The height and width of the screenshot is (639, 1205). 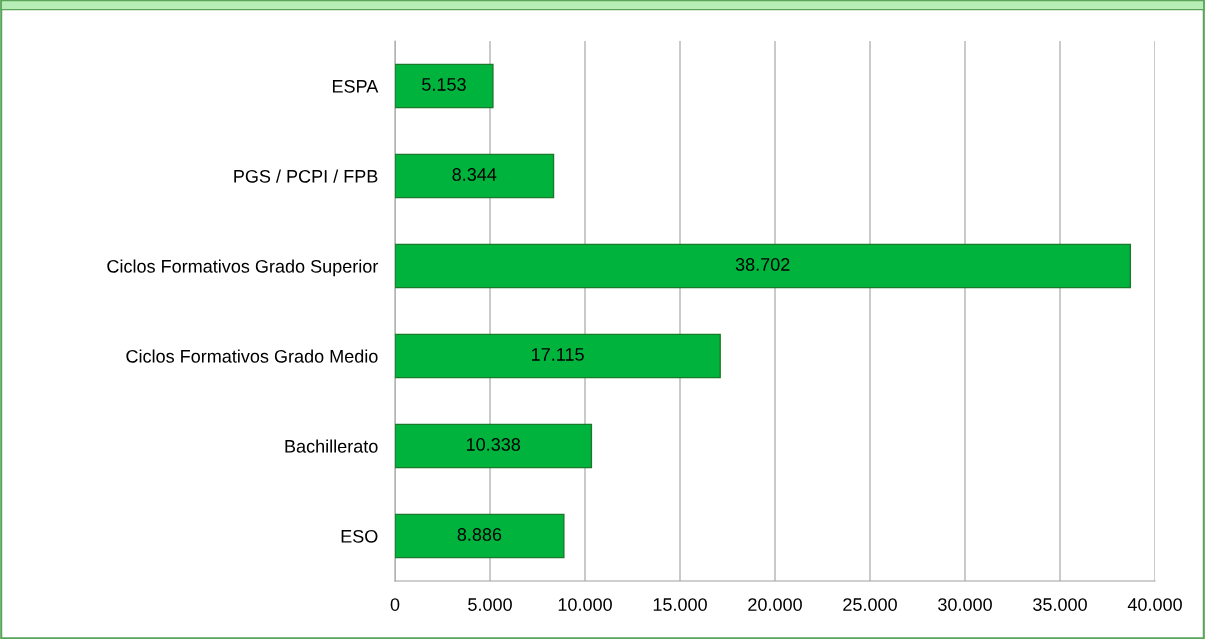 What do you see at coordinates (965, 604) in the screenshot?
I see `x-tick-label: 30.000` at bounding box center [965, 604].